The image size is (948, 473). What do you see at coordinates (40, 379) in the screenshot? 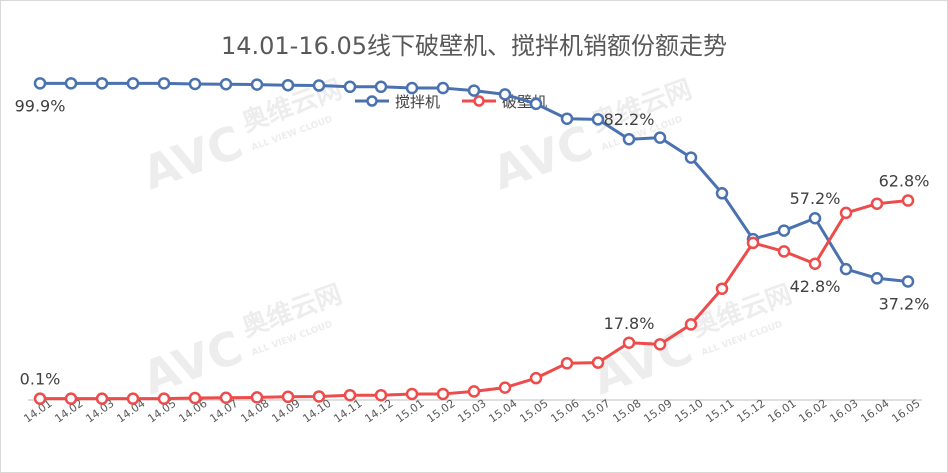
I see `data-label: 0.1%` at bounding box center [40, 379].